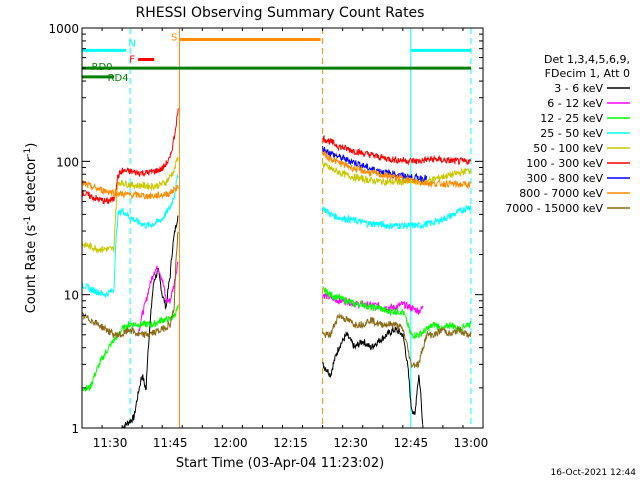 The image size is (640, 480). I want to click on x-tick-label-3: 12:15, so click(290, 443).